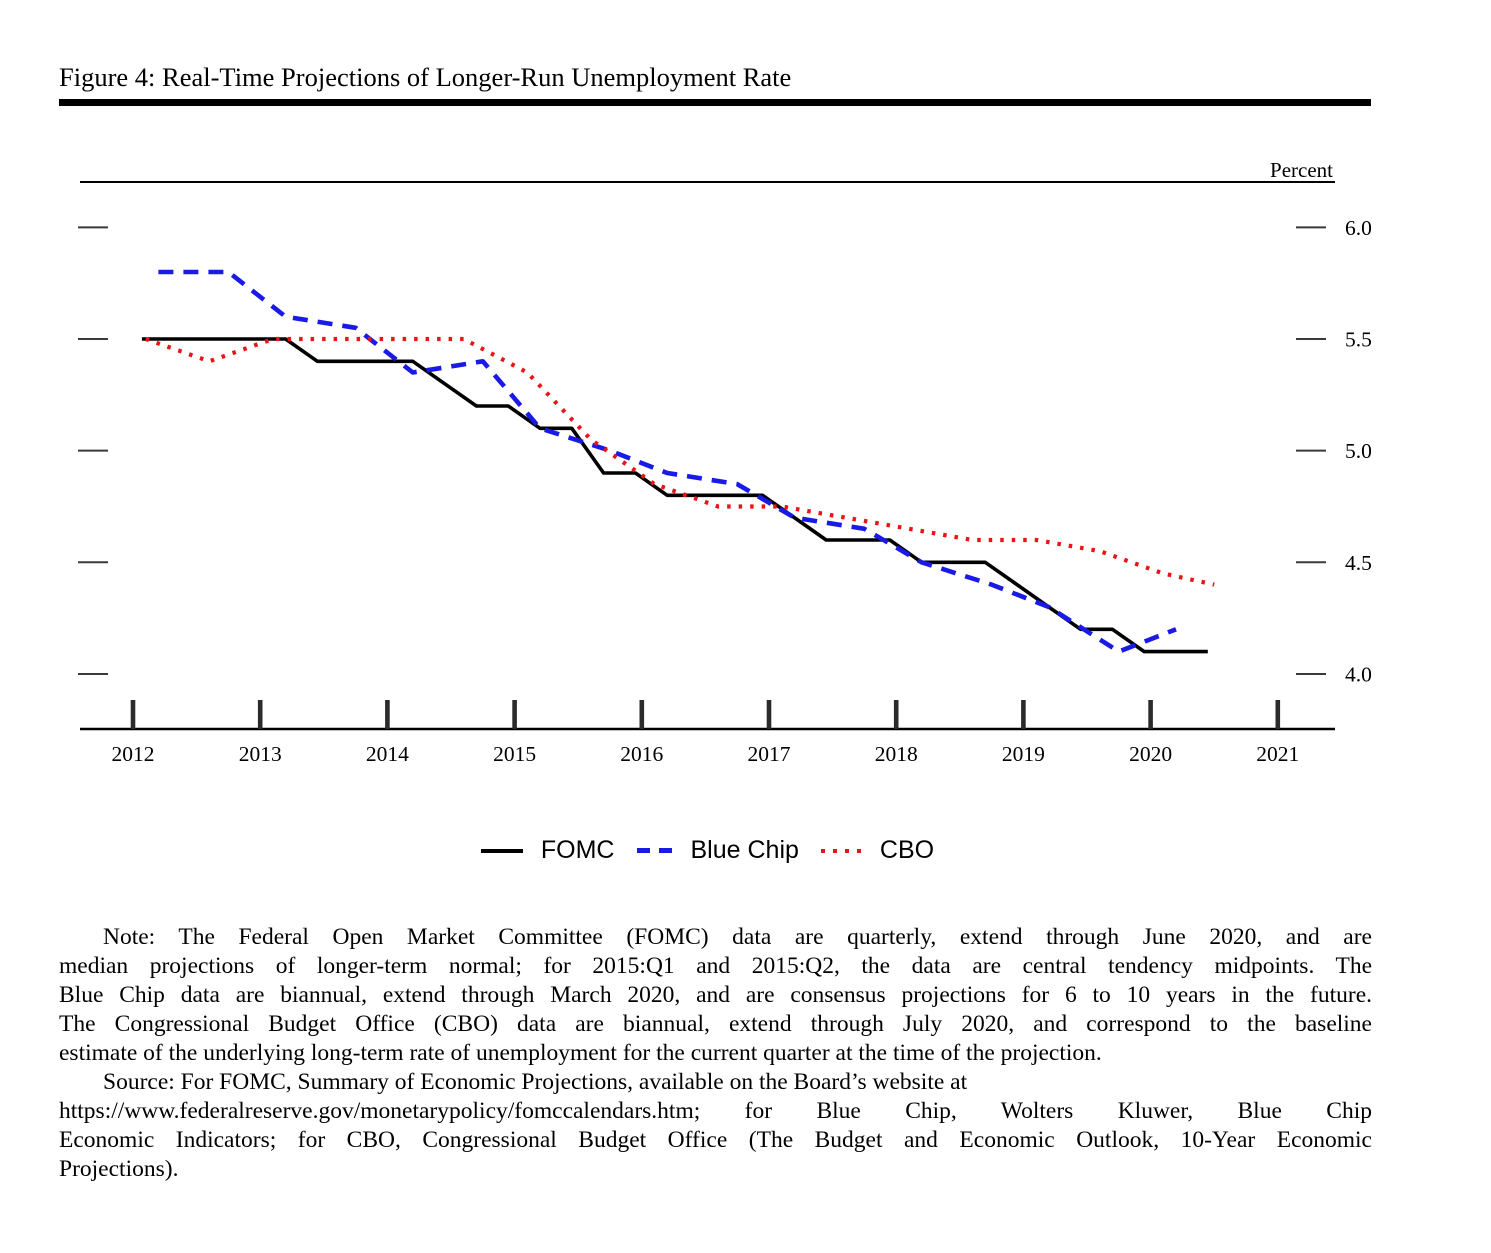 Image resolution: width=1491 pixels, height=1253 pixels. I want to click on y-axis-tick-label: 6.0, so click(1358, 228).